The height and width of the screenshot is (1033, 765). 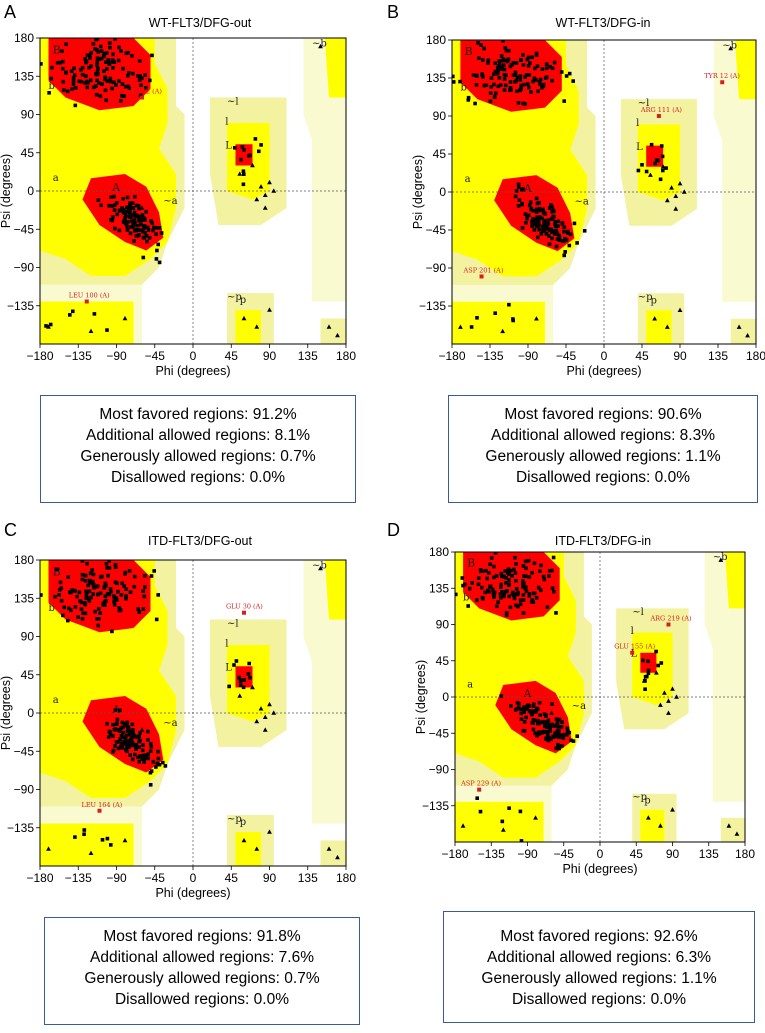 I want to click on x-tick-label: 45, so click(x=232, y=878).